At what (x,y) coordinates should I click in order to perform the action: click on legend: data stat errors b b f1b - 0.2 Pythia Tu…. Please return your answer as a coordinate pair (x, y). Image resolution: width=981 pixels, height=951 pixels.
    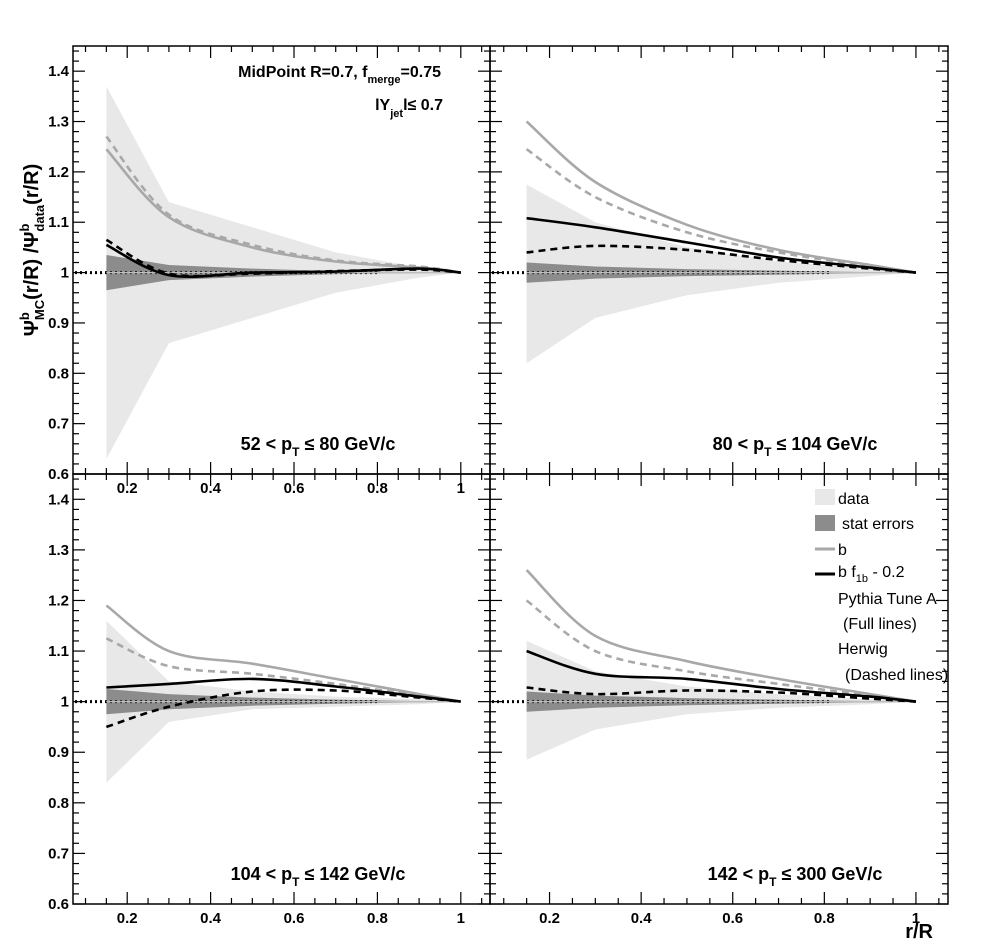
    Looking at the image, I should click on (881, 586).